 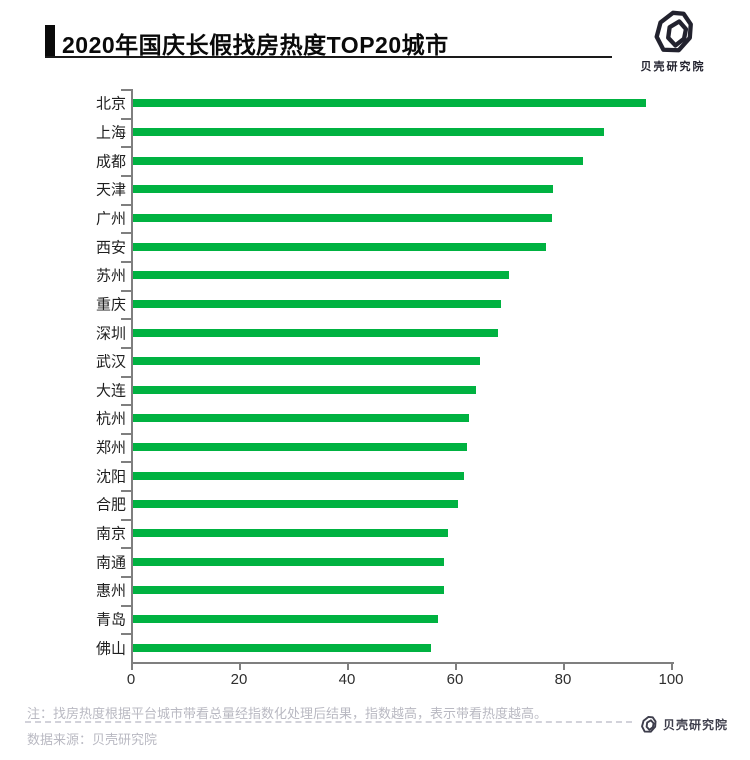 What do you see at coordinates (110, 563) in the screenshot?
I see `category-label: 南通` at bounding box center [110, 563].